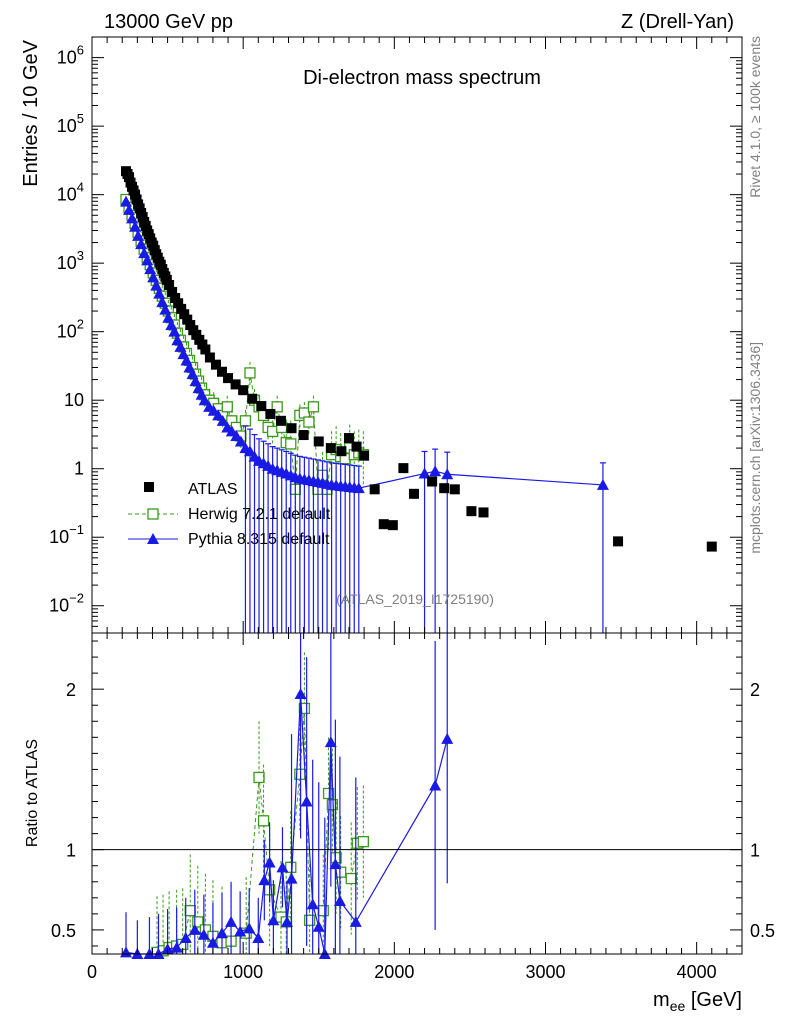 Image resolution: width=786 pixels, height=1024 pixels. Describe the element at coordinates (80, 187) in the screenshot. I see `y-tick-exp: 4` at that location.